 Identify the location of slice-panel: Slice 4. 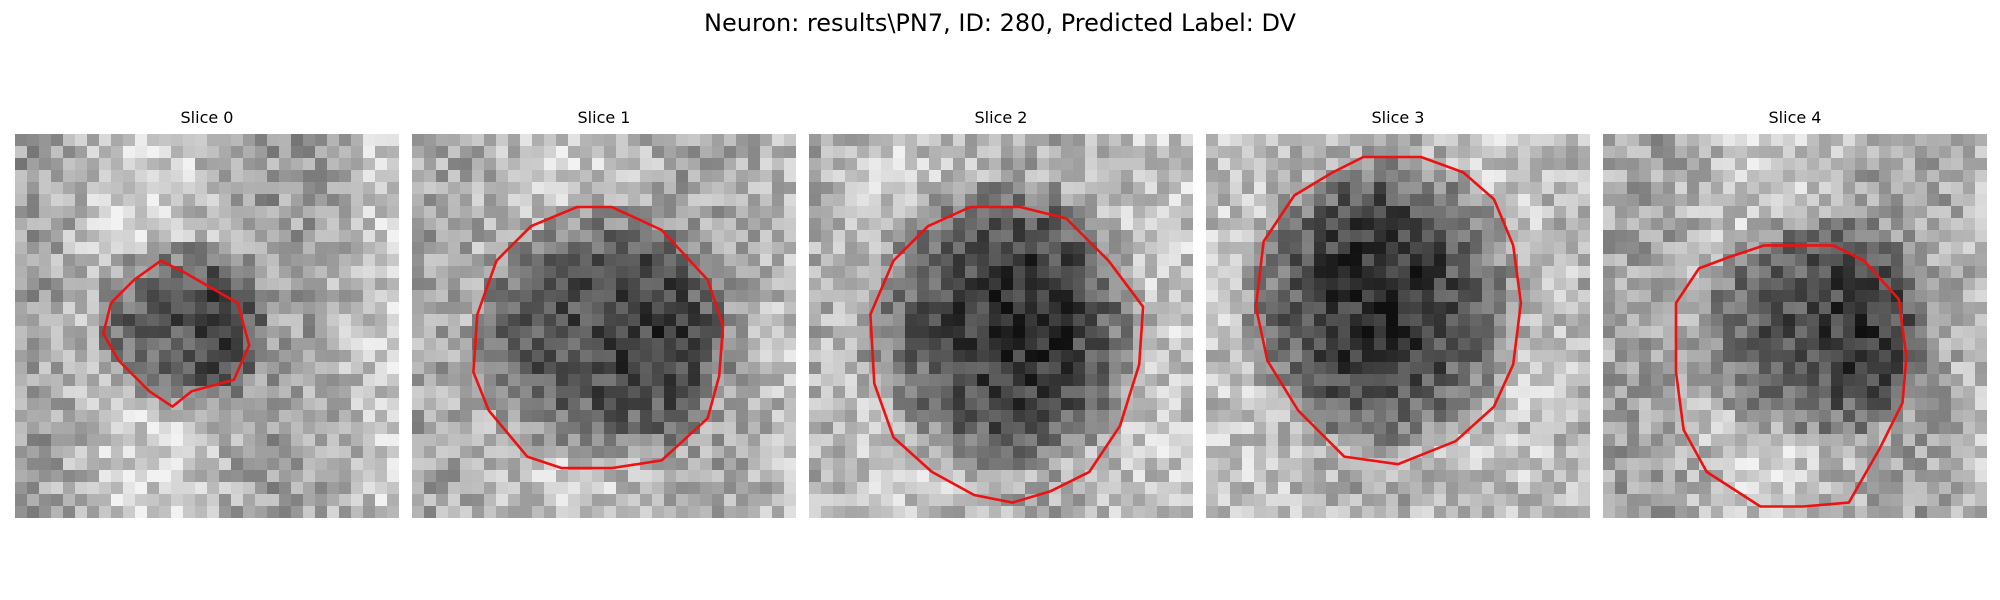
(1795, 313).